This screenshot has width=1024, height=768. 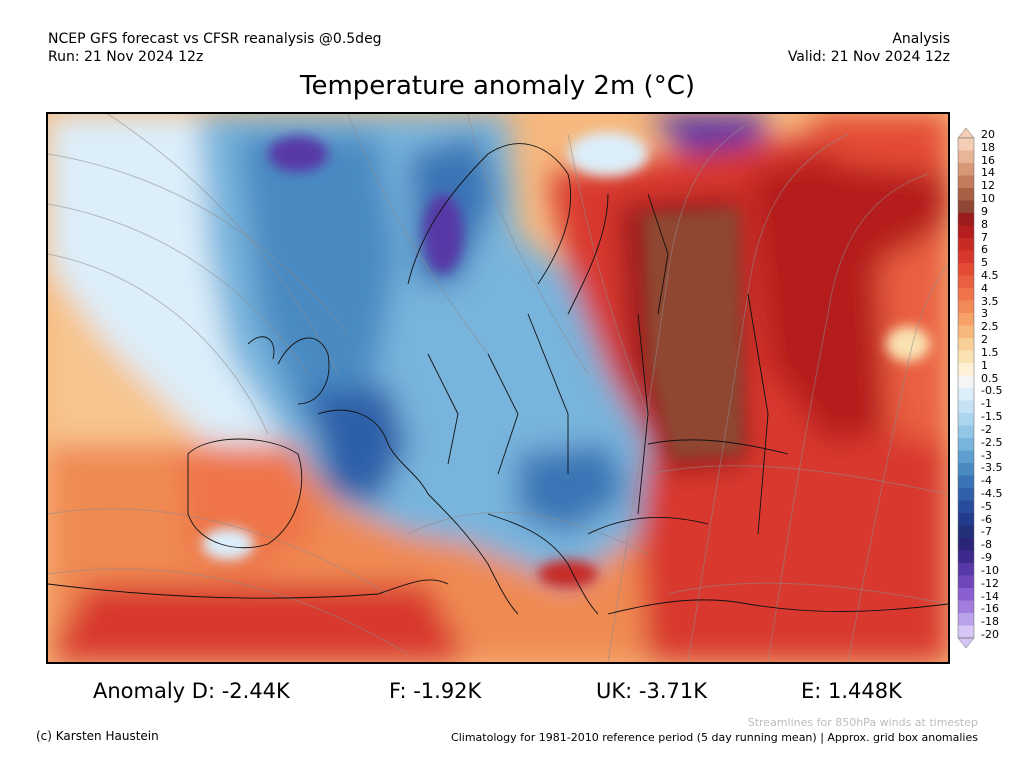 What do you see at coordinates (992, 493) in the screenshot?
I see `colorbar-tick-label: -4.5` at bounding box center [992, 493].